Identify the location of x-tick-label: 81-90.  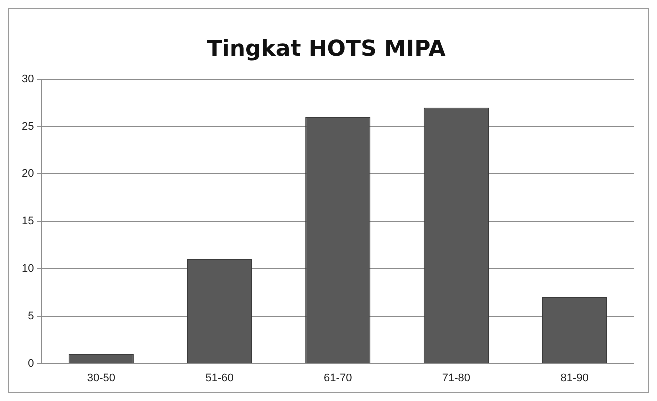
(574, 378).